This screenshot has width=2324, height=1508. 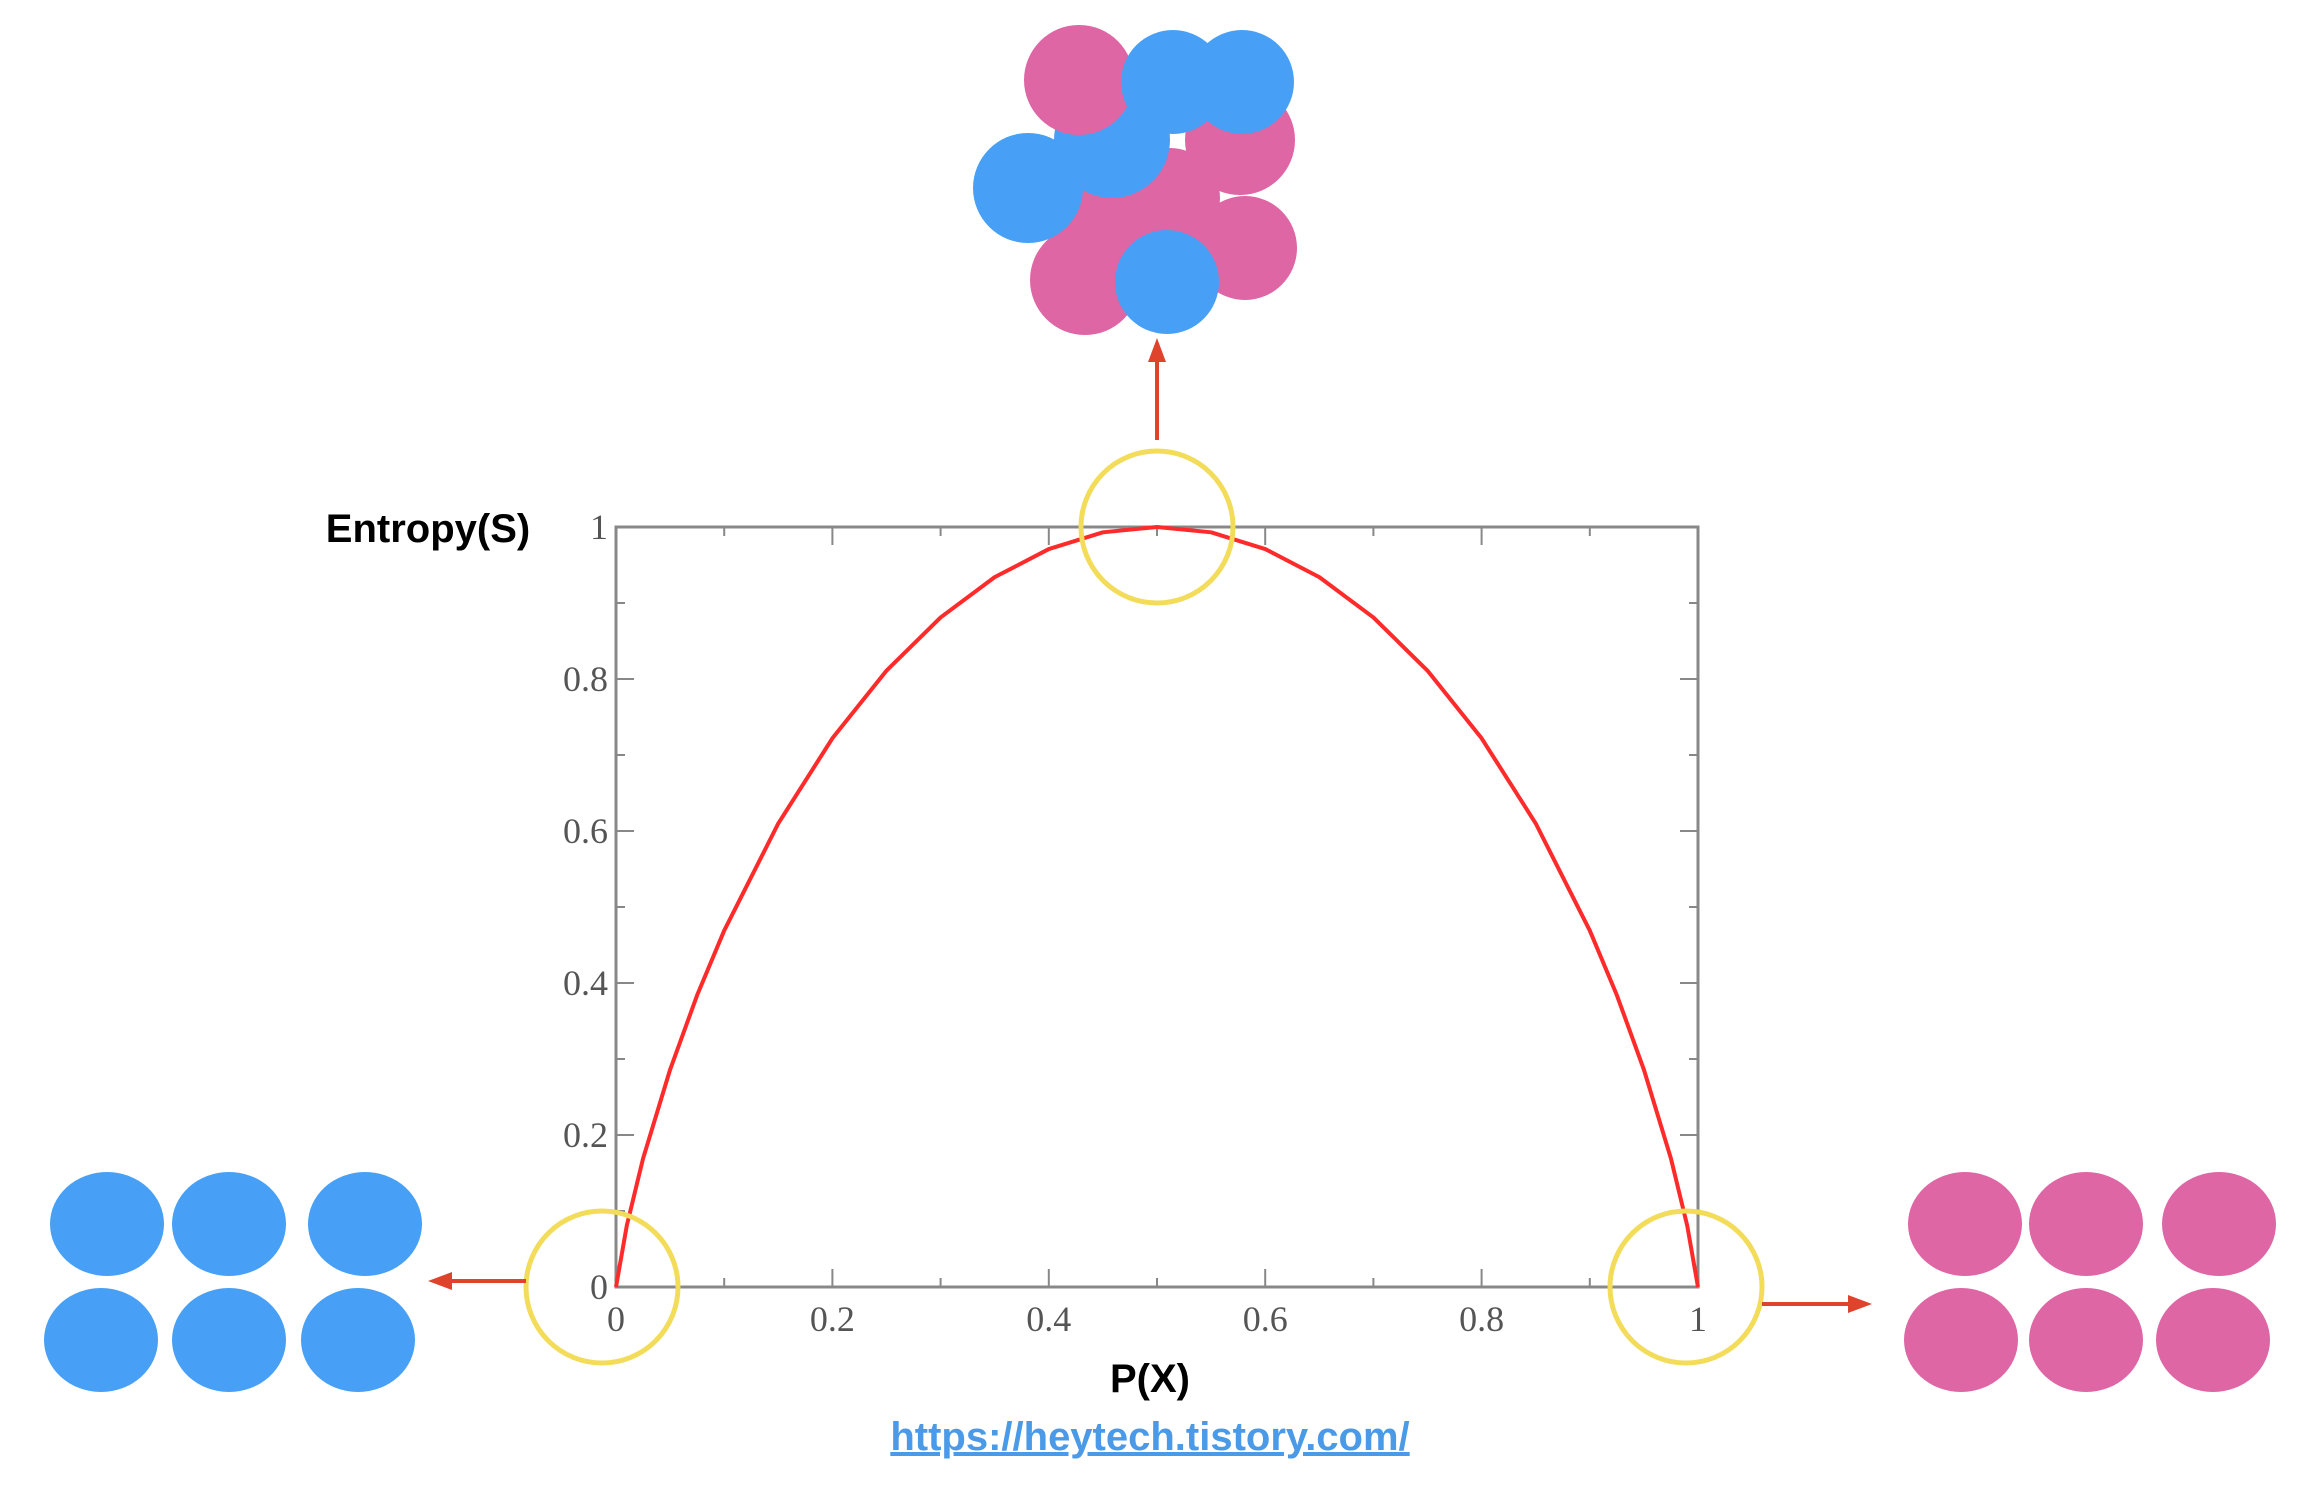 What do you see at coordinates (1149, 1437) in the screenshot?
I see `source-link: https://heytech.tistory.com/` at bounding box center [1149, 1437].